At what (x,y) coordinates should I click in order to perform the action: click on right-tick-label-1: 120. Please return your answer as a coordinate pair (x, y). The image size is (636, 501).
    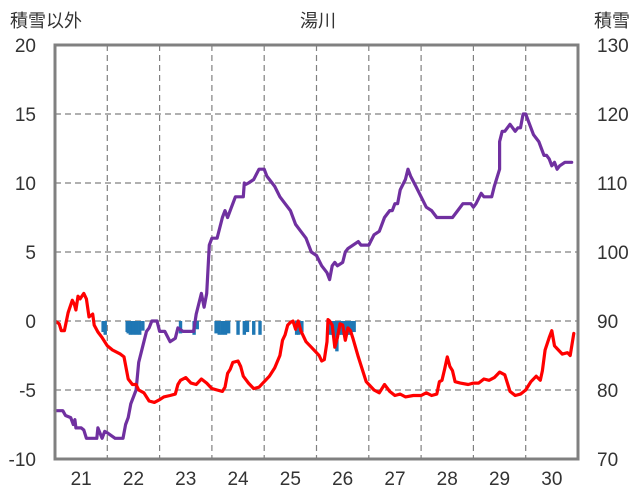
    Looking at the image, I should click on (613, 115).